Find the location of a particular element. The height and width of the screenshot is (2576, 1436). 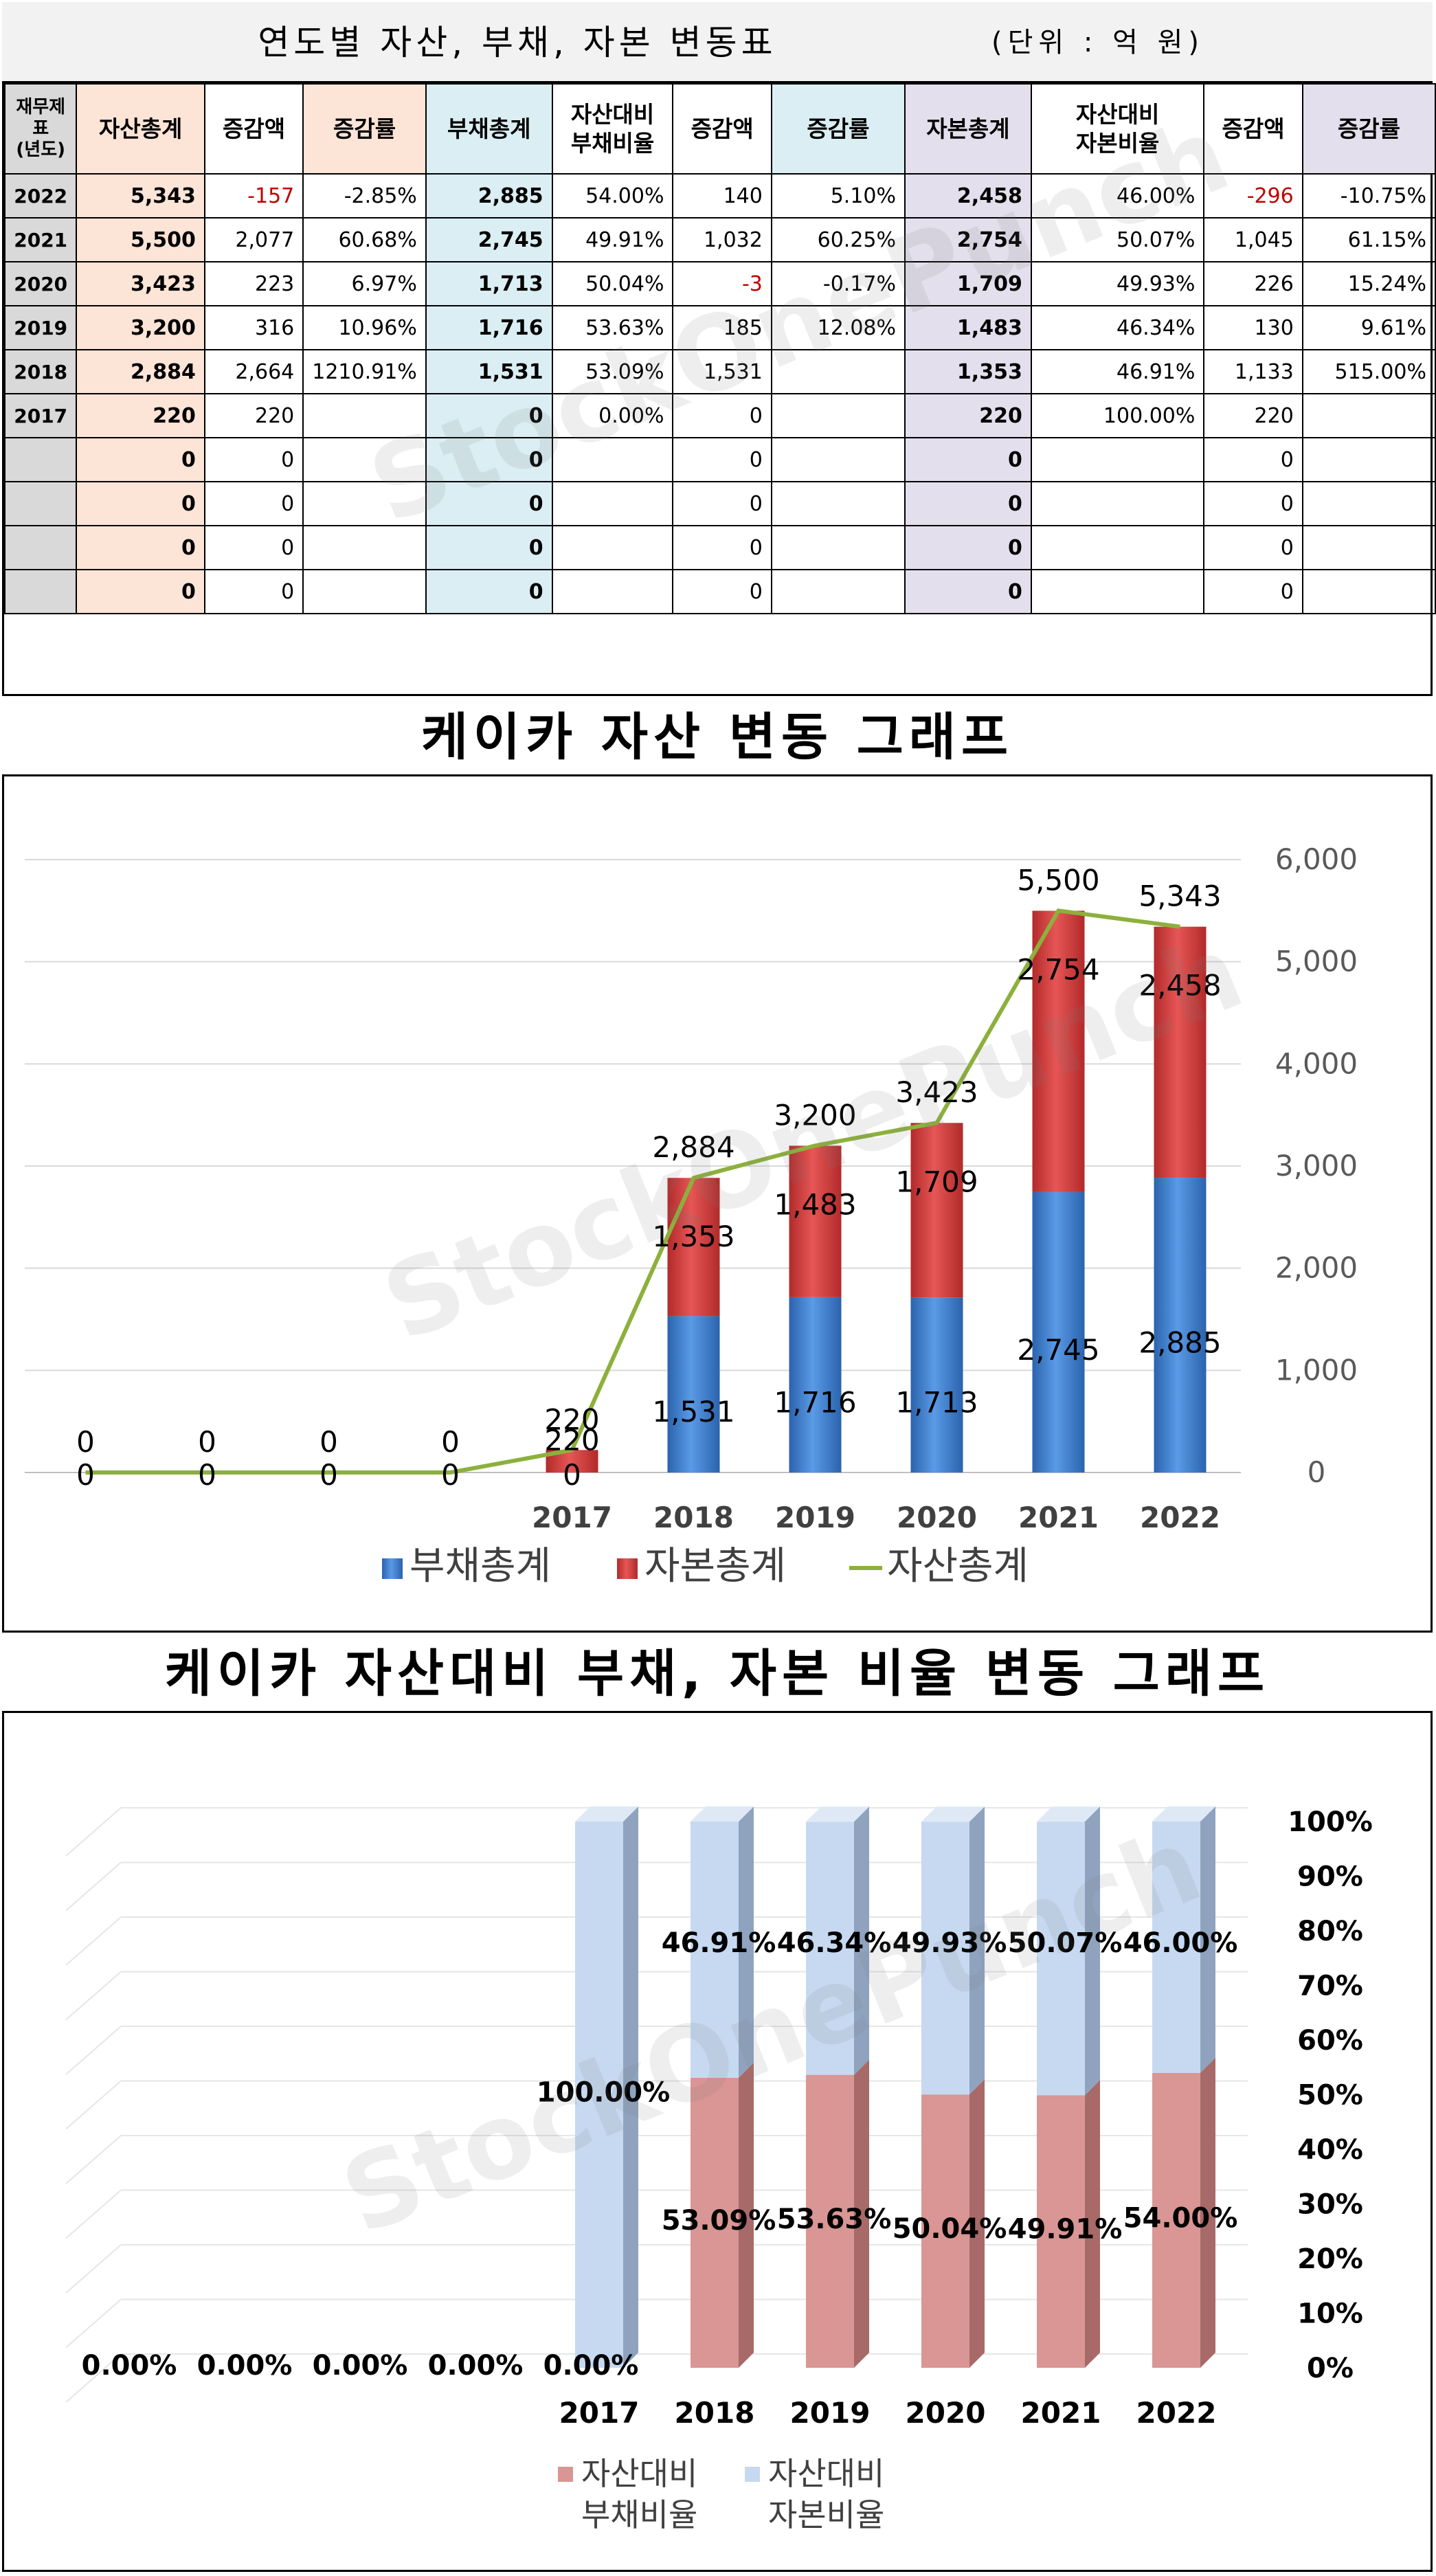

cell-assets-change: 220 is located at coordinates (253, 415).